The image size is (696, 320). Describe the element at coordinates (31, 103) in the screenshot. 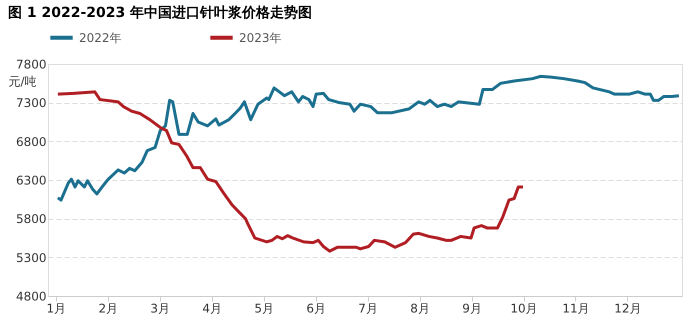

I see `y-tick-label: 7300` at that location.